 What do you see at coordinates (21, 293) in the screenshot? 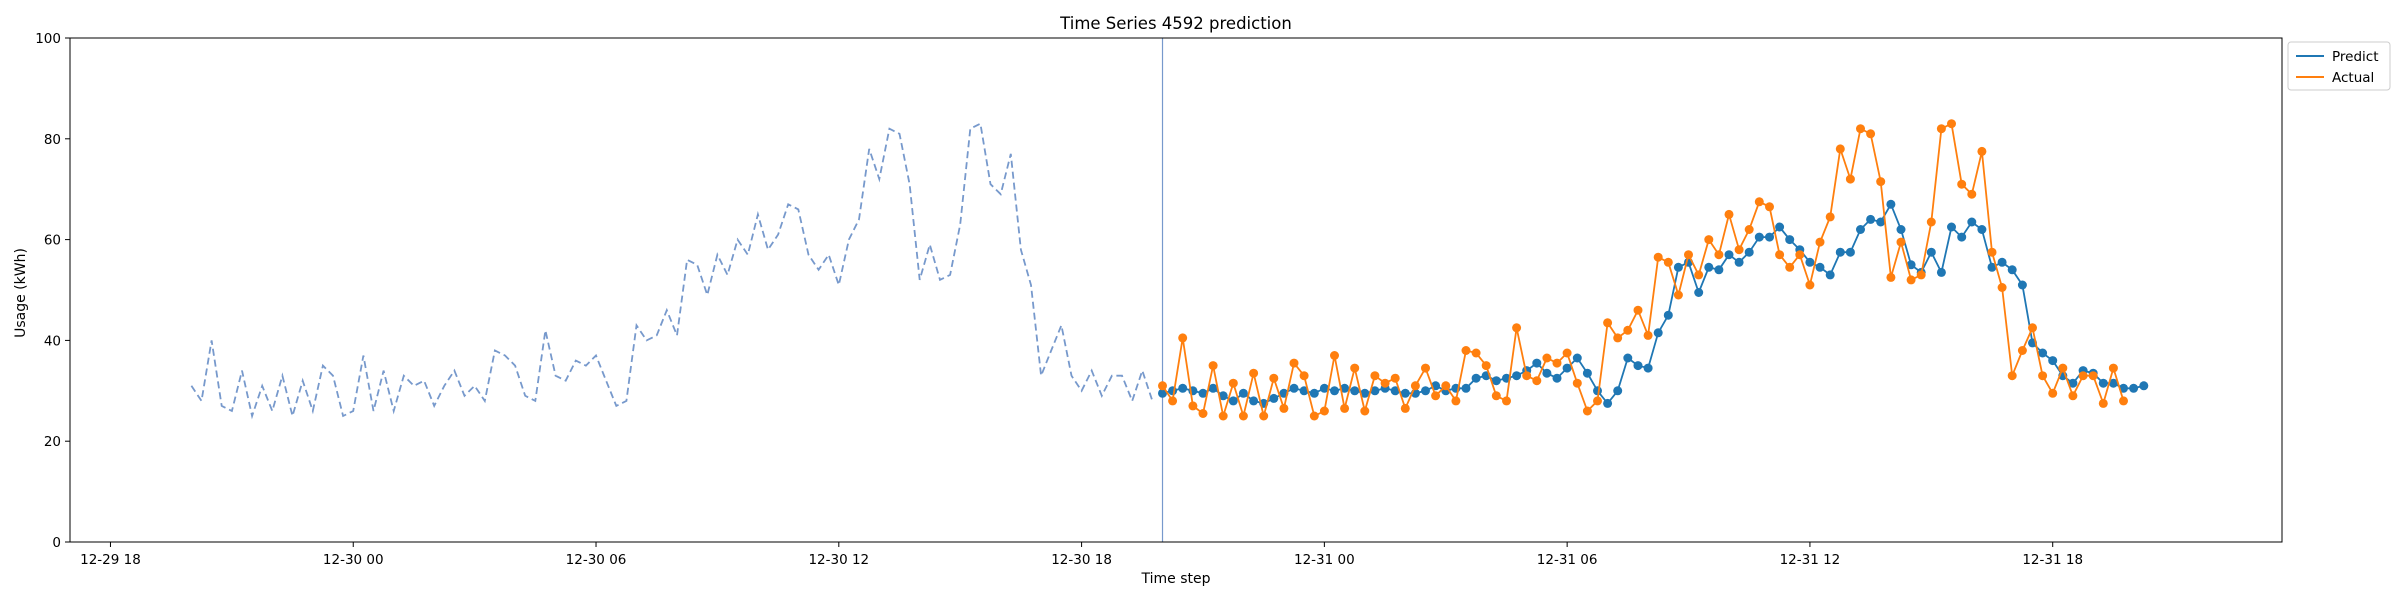
I see `y-axis-label: Usage (kWh)` at bounding box center [21, 293].